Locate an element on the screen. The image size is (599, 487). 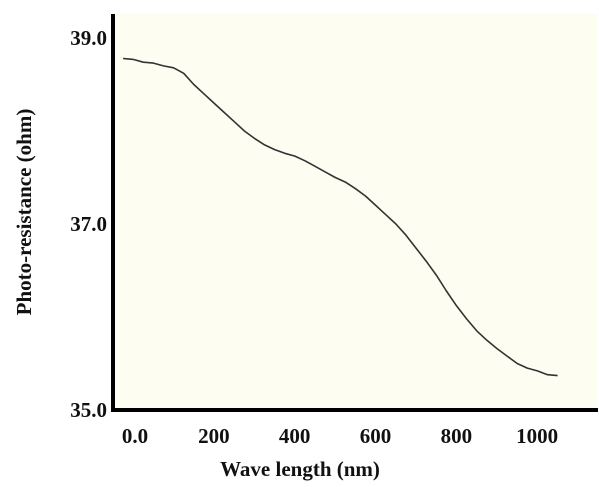
y-tick-label: 39.0 is located at coordinates (88, 38).